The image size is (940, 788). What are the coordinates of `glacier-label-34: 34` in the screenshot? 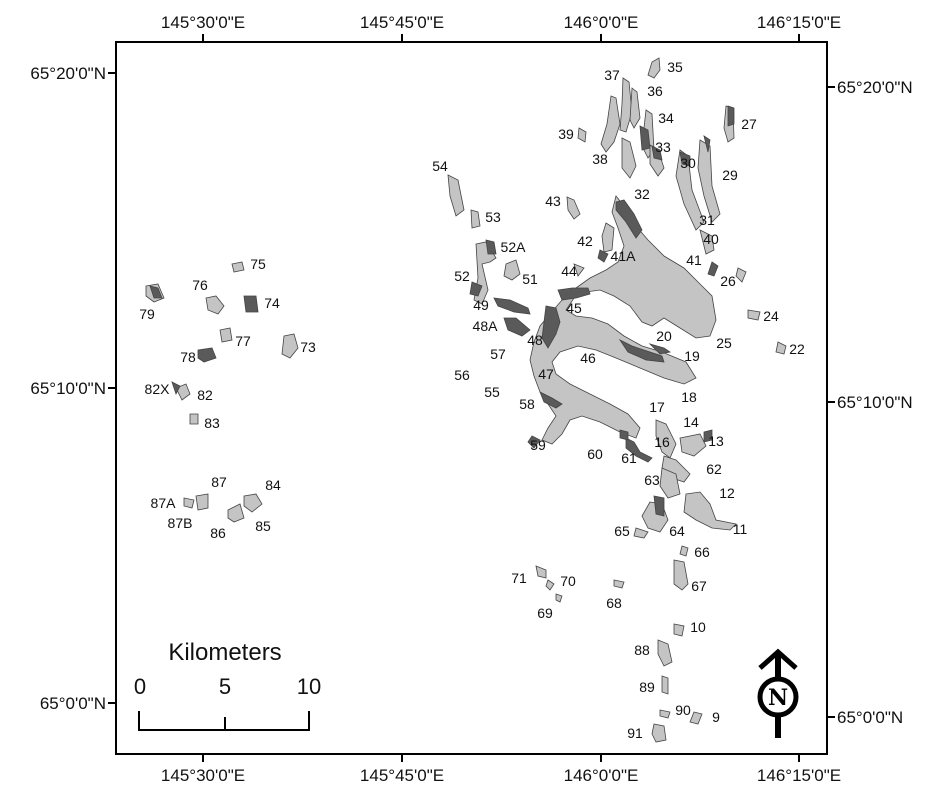 It's located at (666, 118).